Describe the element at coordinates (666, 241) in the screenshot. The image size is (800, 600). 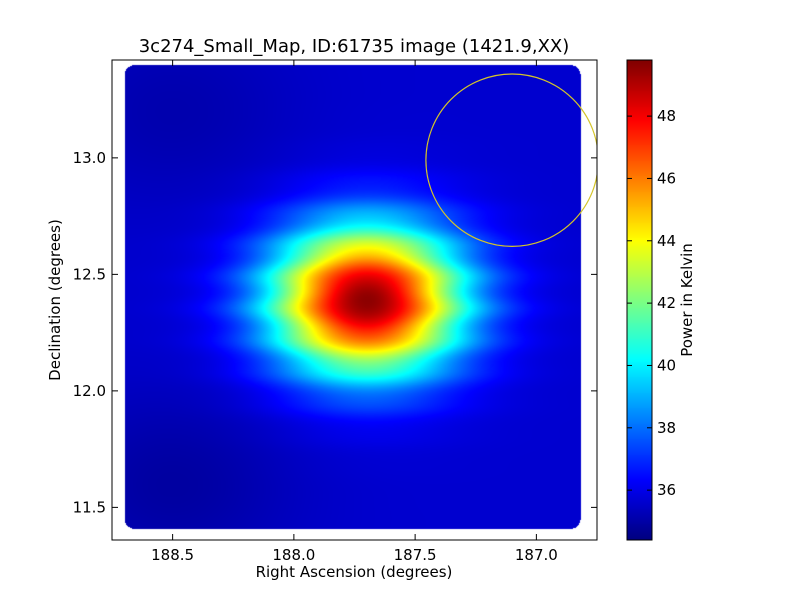
I see `colorbar-tick-label: 44` at that location.